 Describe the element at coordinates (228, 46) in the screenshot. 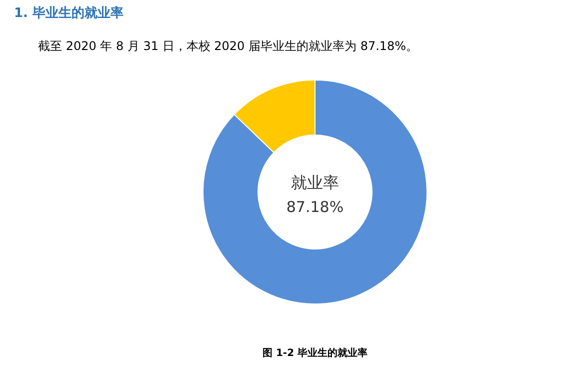

I see `chart-subtitle: 截至 2020 年 8 月 31 日，本校 2020 届毕业生的就业率为 87.18%。` at that location.